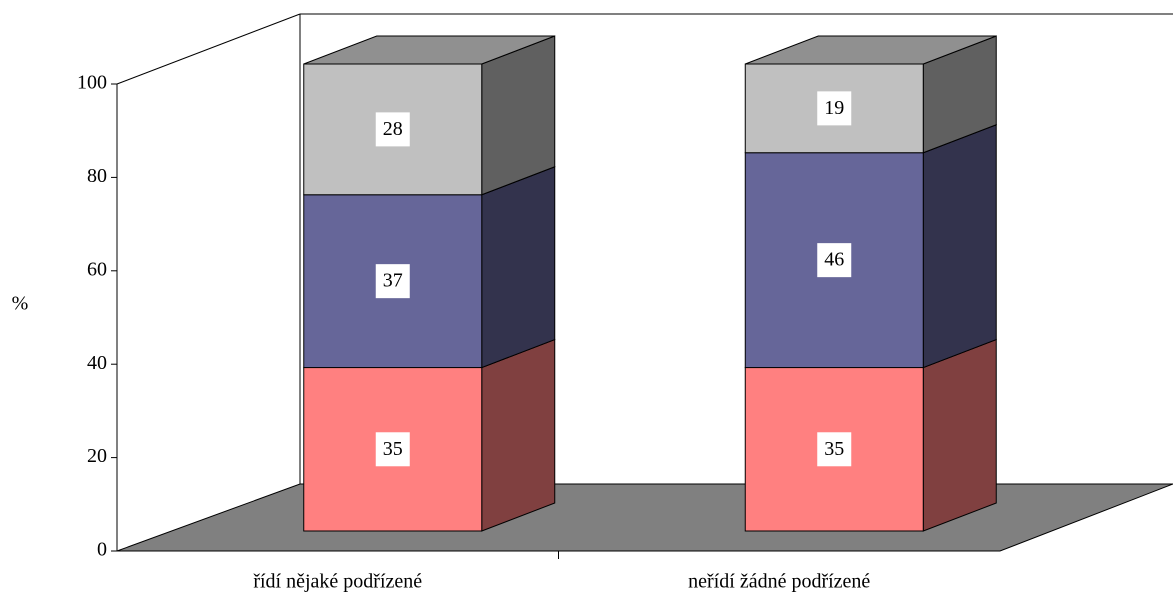 Image resolution: width=1173 pixels, height=601 pixels. Describe the element at coordinates (102, 550) in the screenshot. I see `y-tick-label: 0` at that location.